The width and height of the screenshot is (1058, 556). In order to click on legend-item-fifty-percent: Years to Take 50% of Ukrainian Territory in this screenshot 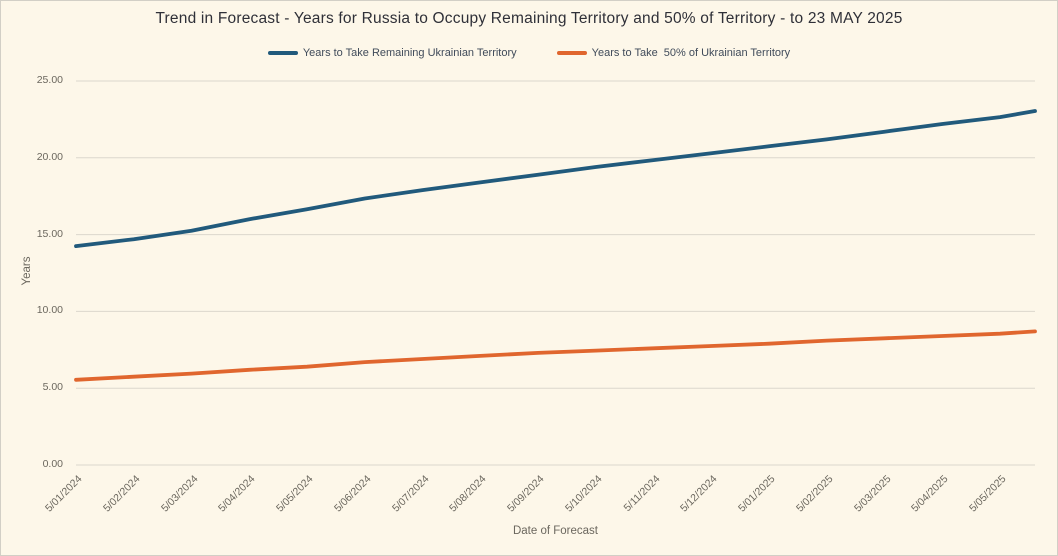, I will do `click(673, 53)`.